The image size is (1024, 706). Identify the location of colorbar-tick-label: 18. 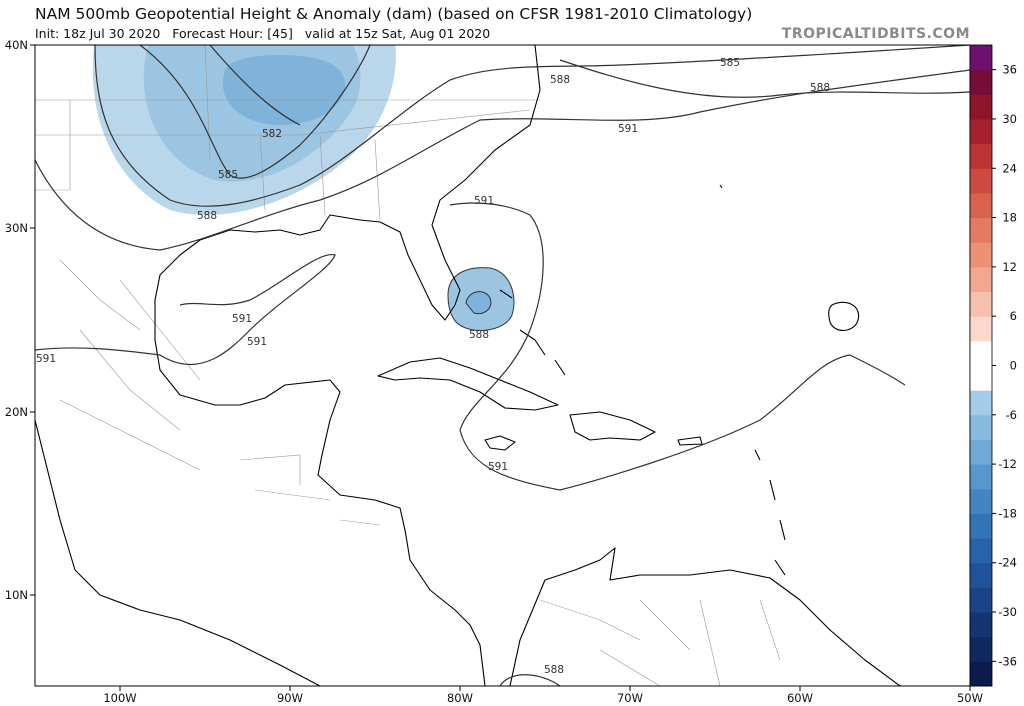
(1009, 218).